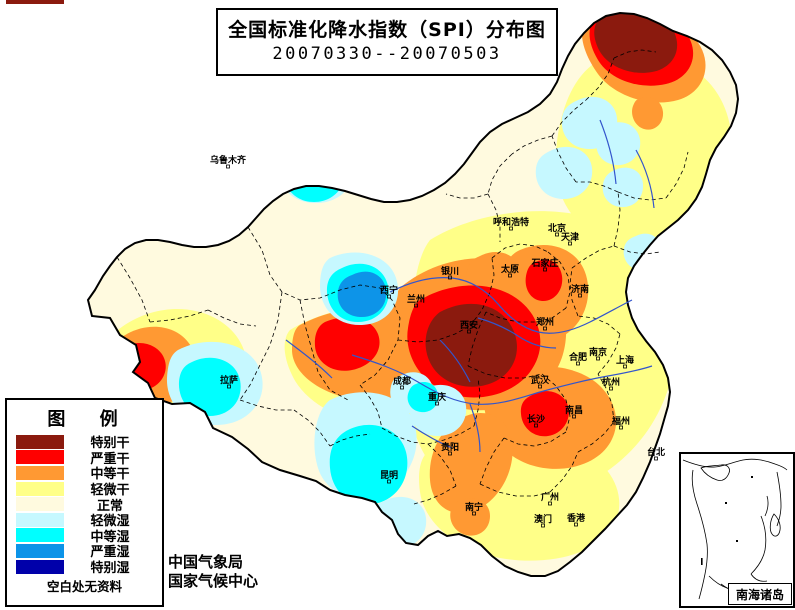 Image resolution: width=795 pixels, height=610 pixels. Describe the element at coordinates (110, 553) in the screenshot. I see `legend-item-label: 严重湿` at that location.